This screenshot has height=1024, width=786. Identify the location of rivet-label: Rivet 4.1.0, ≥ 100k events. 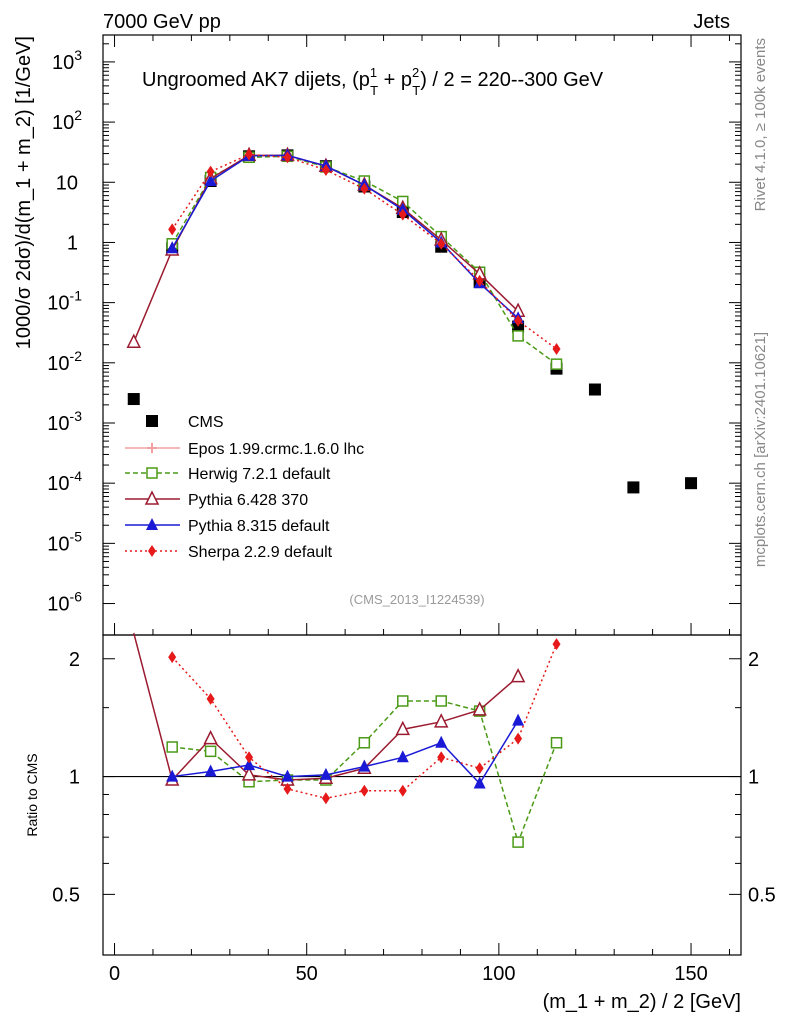
(760, 124).